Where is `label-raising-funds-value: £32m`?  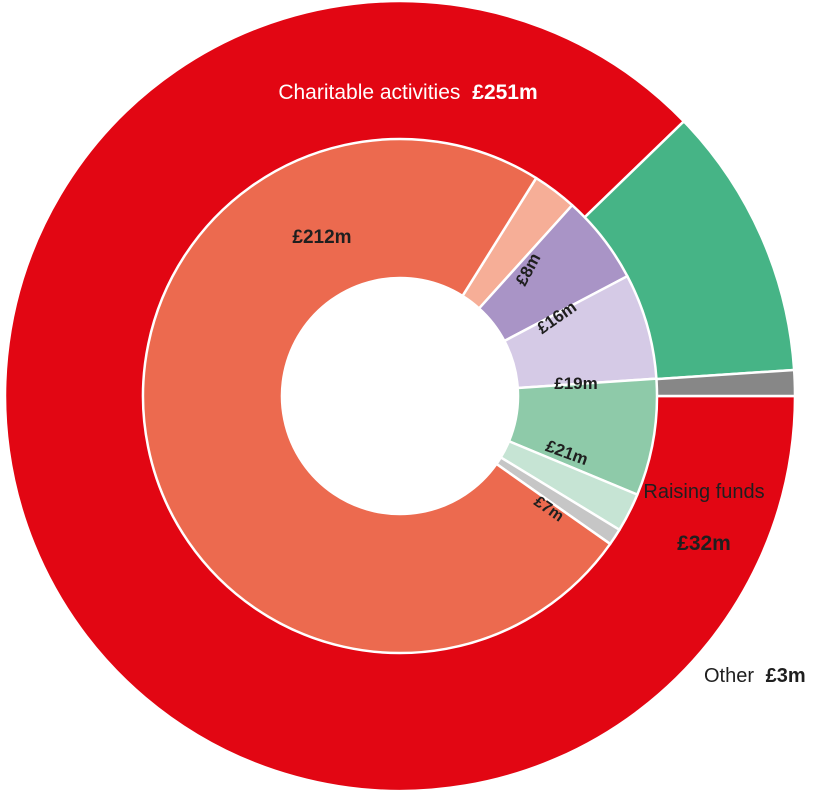
label-raising-funds-value: £32m is located at coordinates (704, 543).